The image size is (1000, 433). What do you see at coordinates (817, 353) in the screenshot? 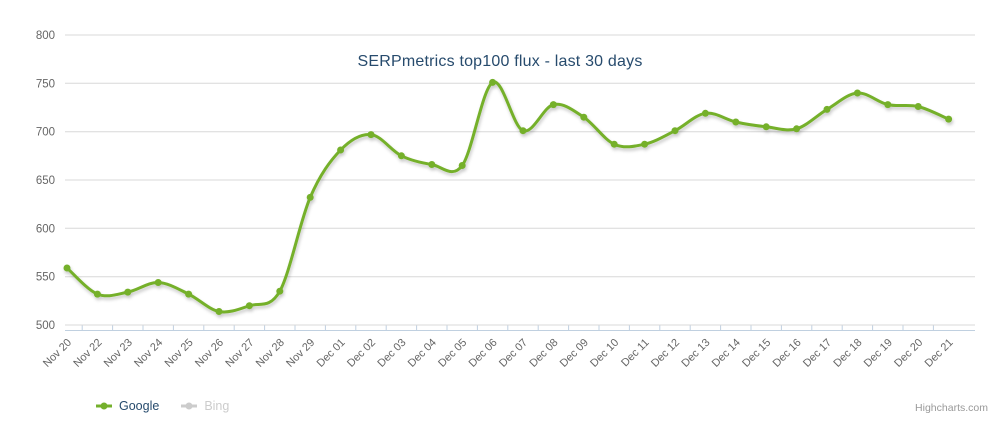
I see `x-axis-label: Dec 17` at bounding box center [817, 353].